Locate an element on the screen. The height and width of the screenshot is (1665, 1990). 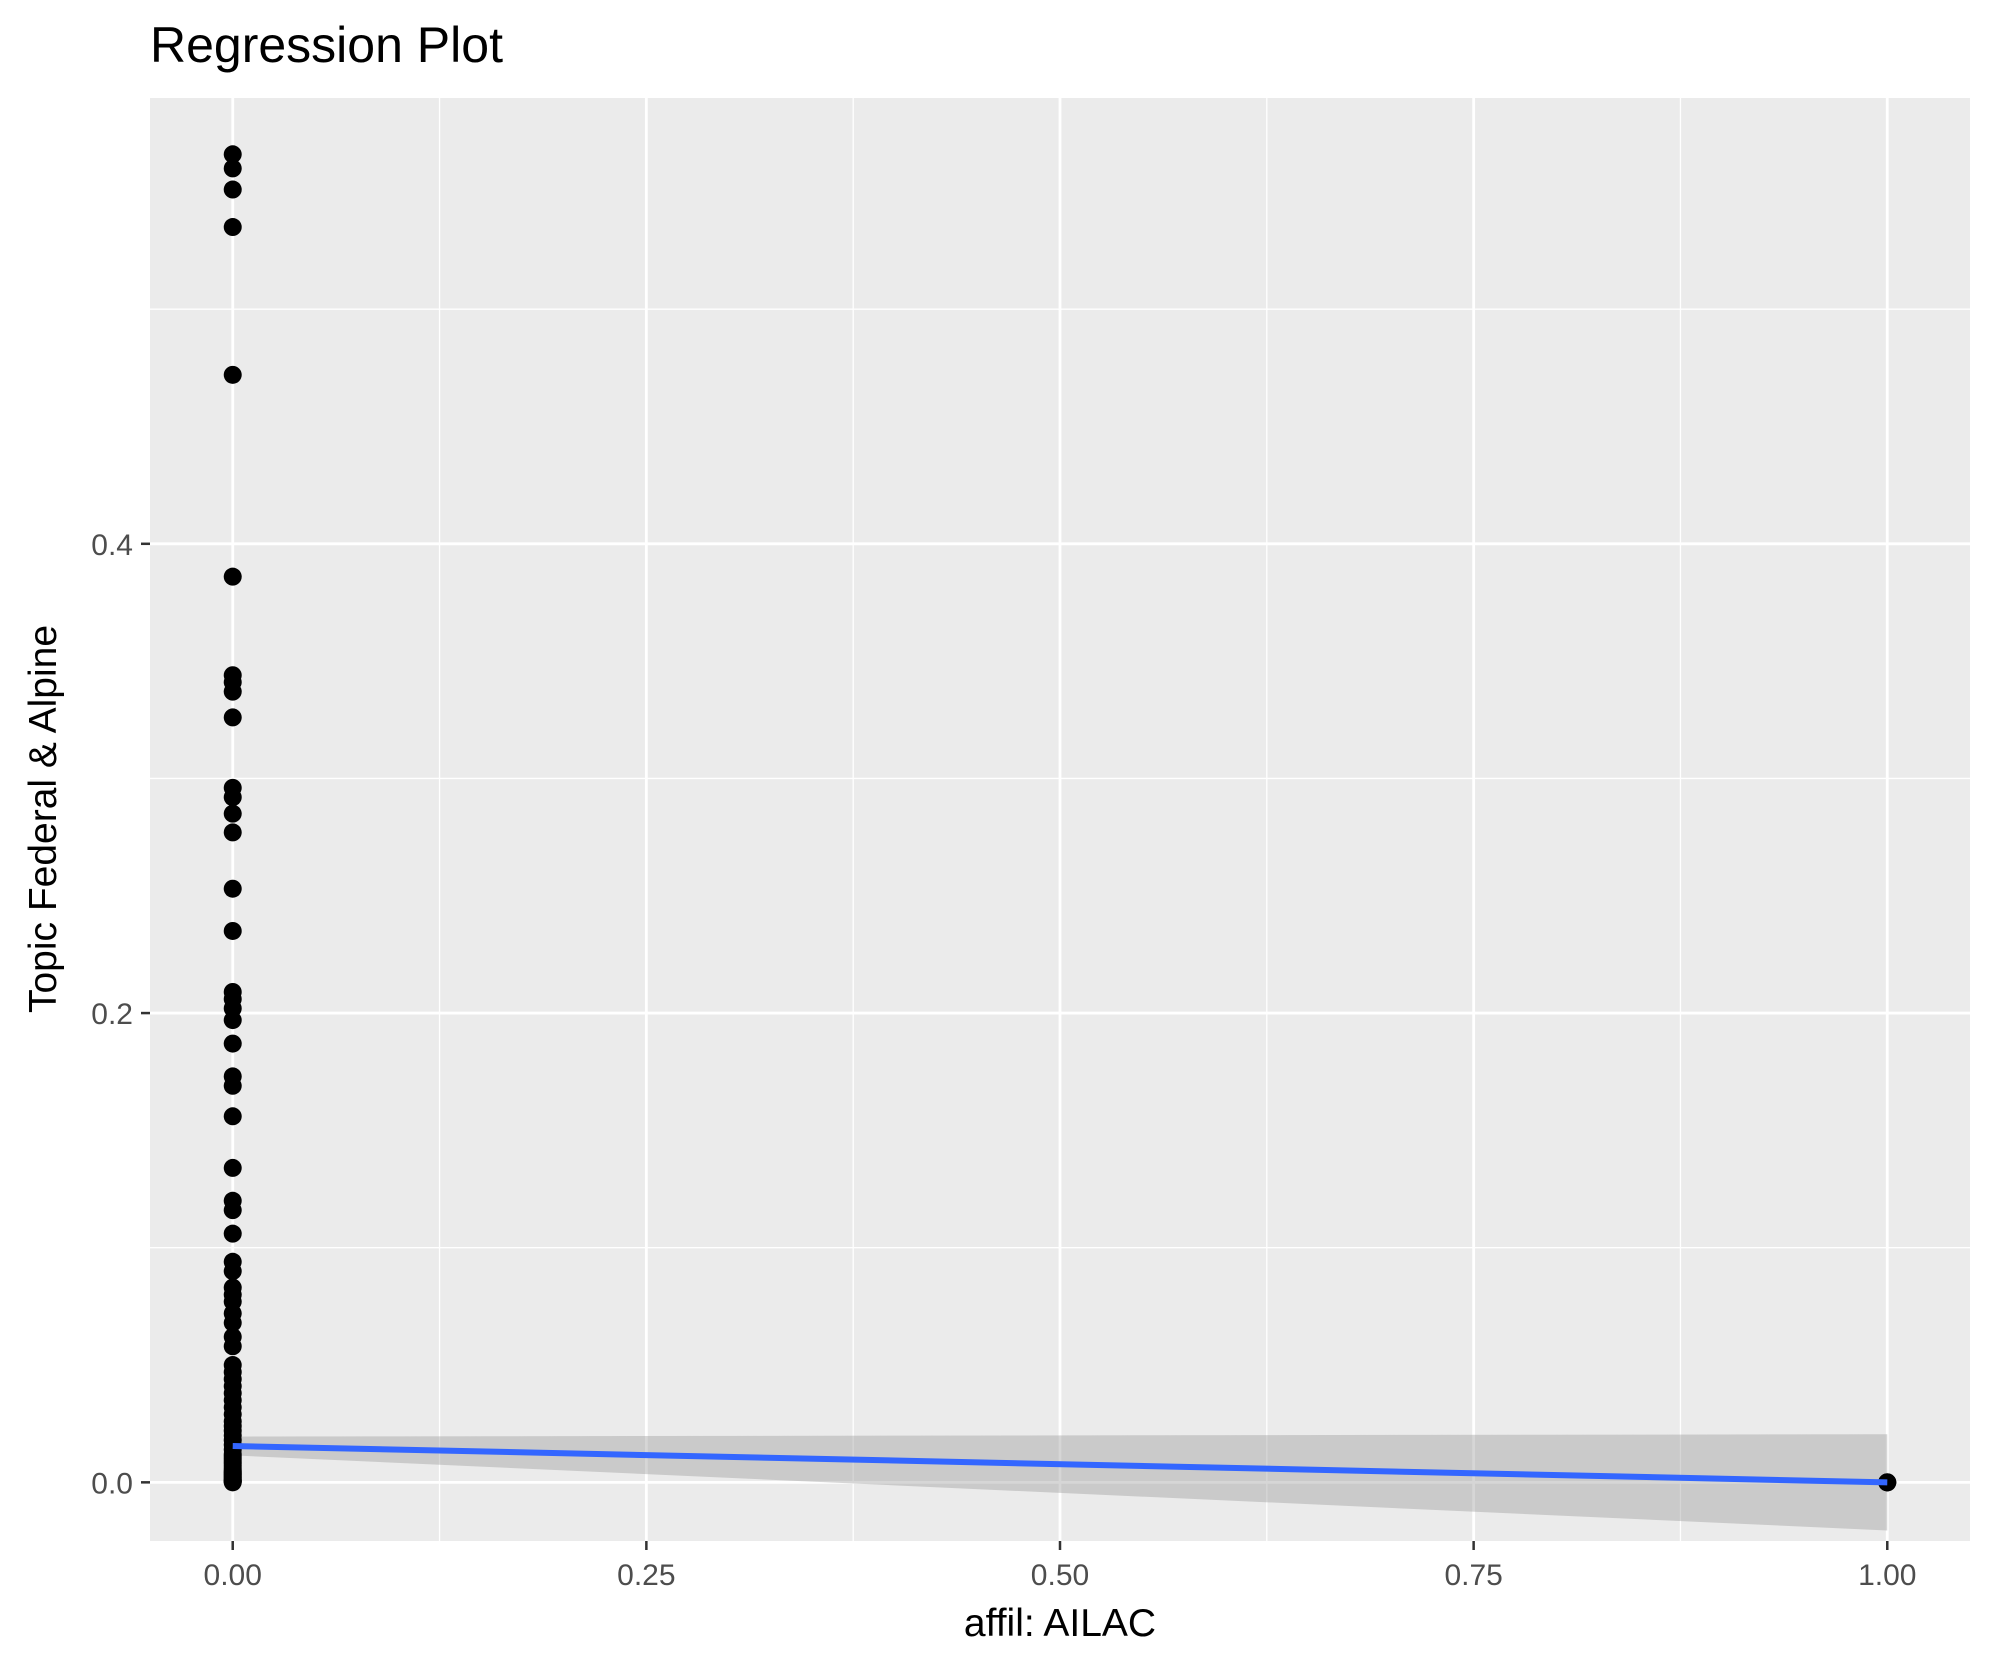
y-tick-label: 0.2 is located at coordinates (112, 1014).